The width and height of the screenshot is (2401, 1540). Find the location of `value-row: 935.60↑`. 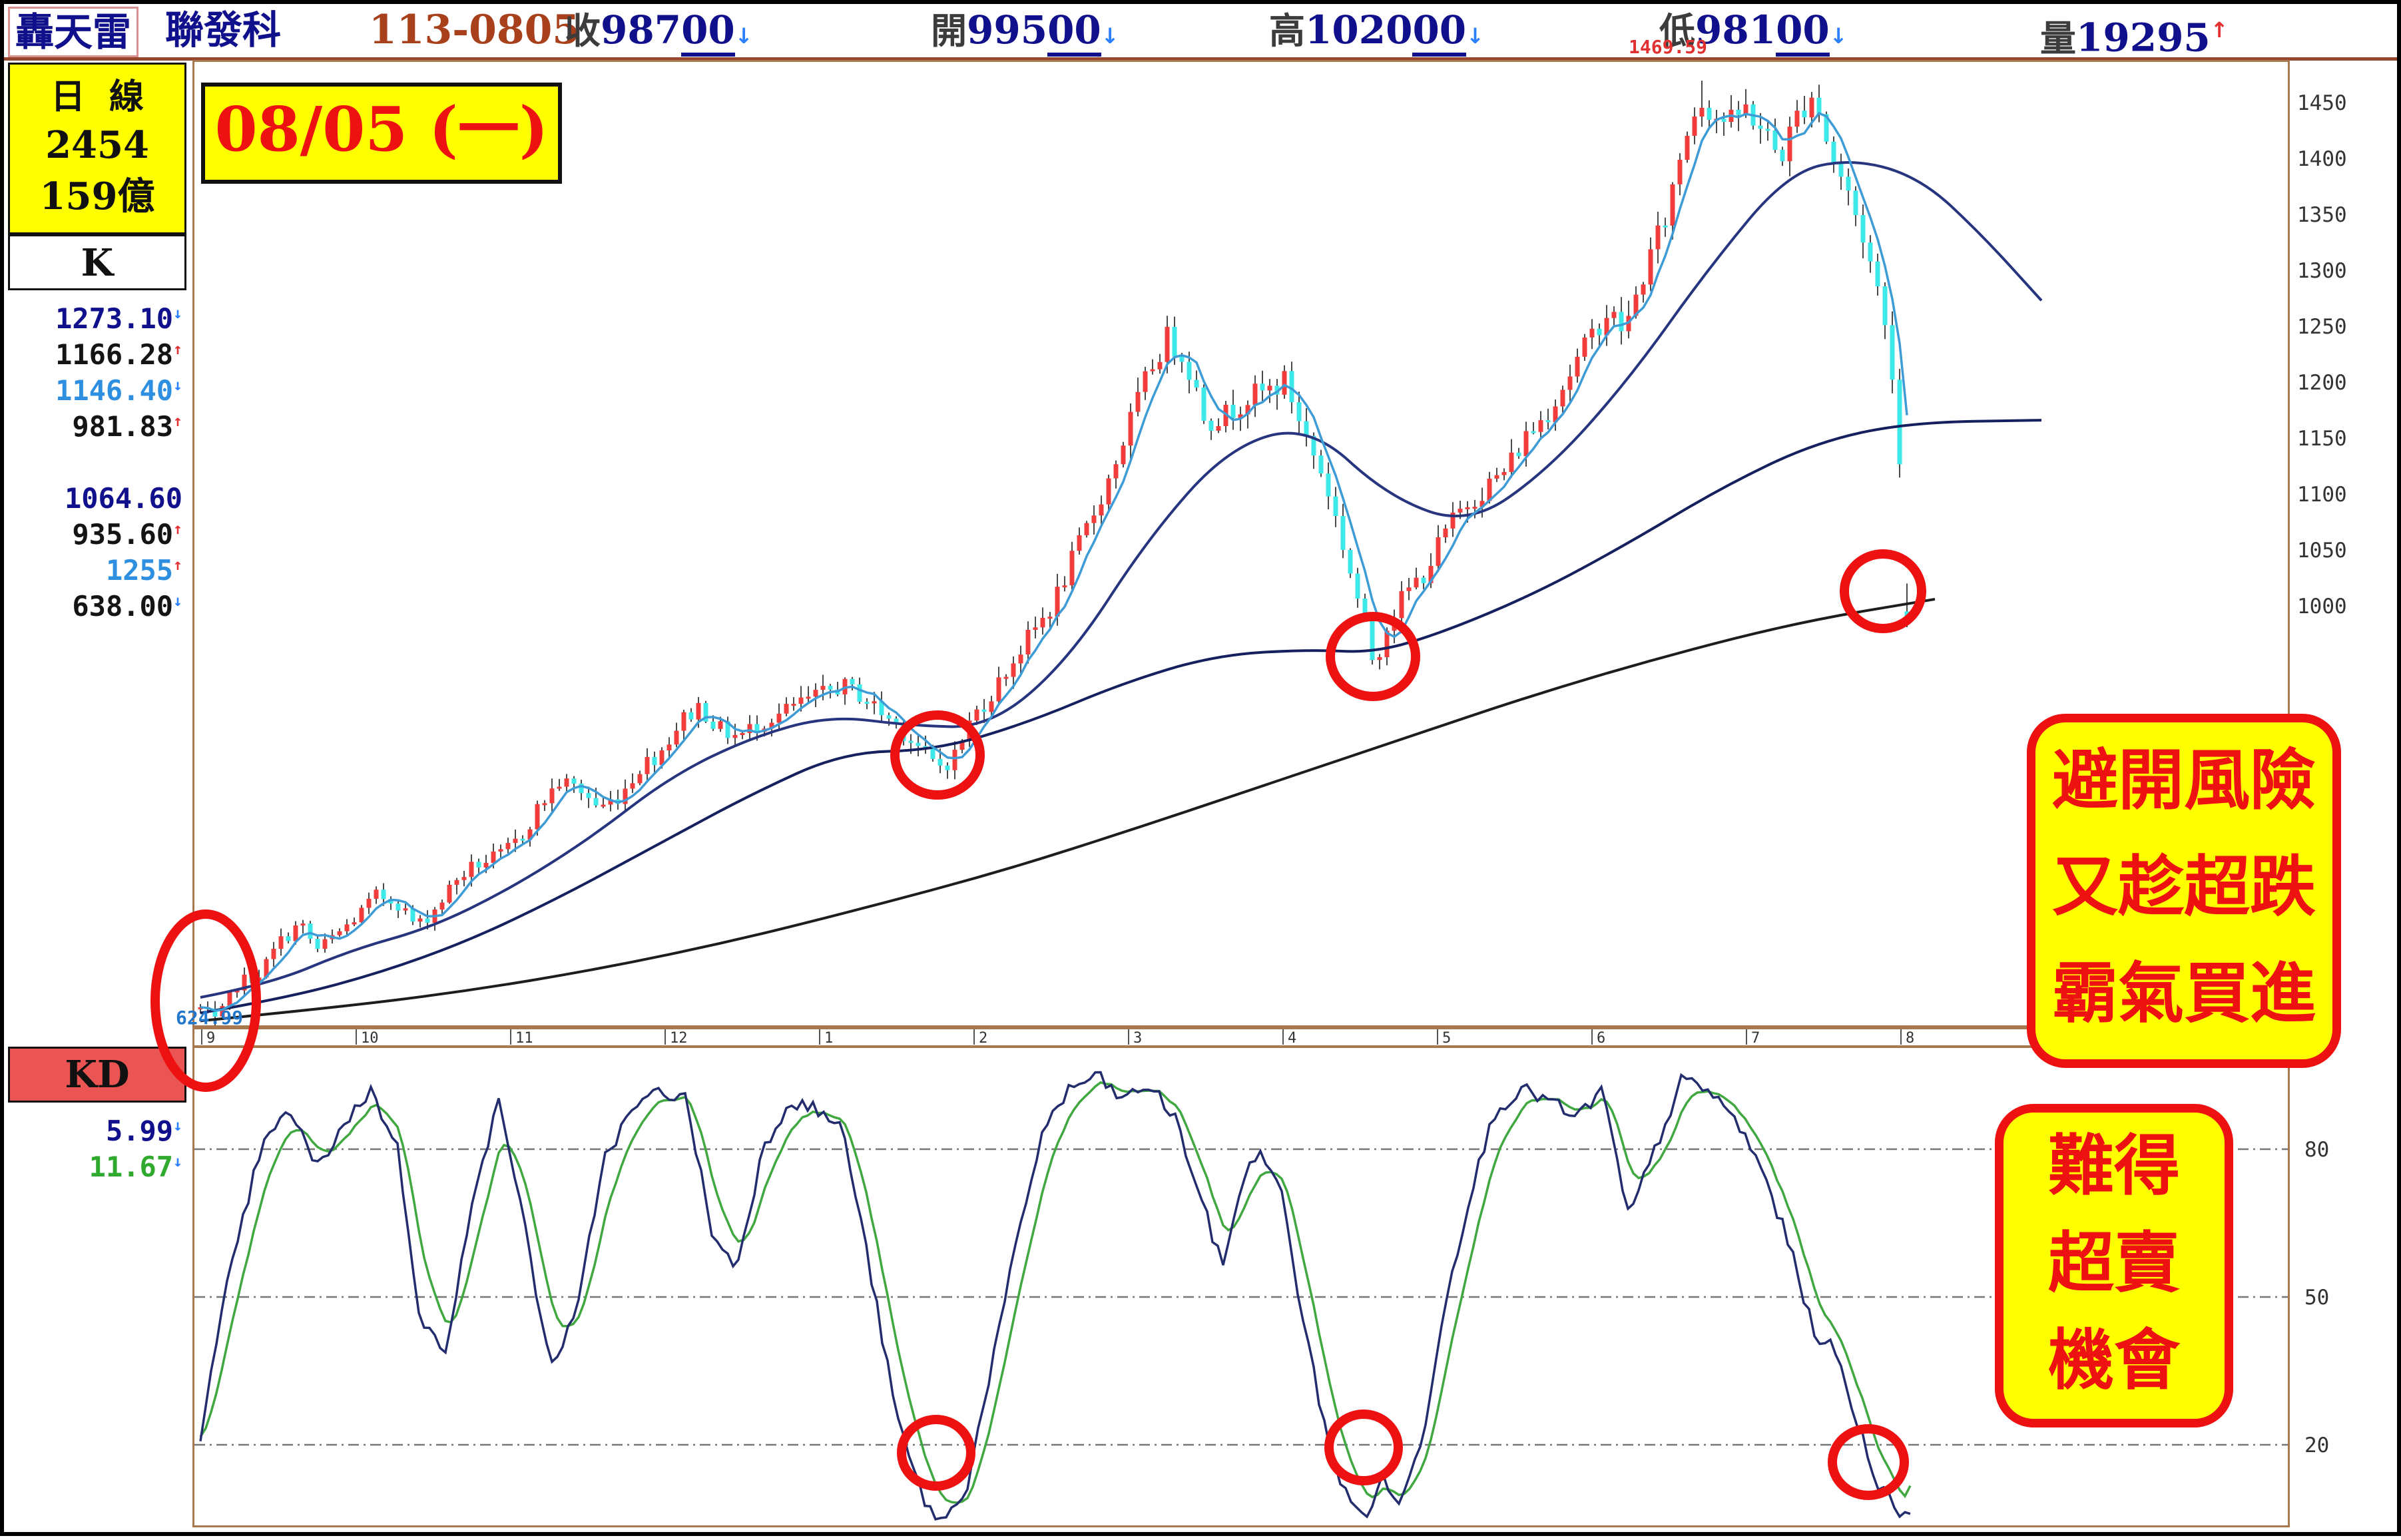

value-row: 935.60↑ is located at coordinates (127, 534).